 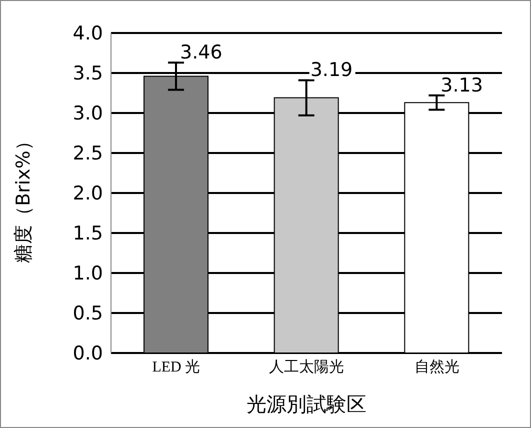 I want to click on y-tick-label: 3.5, so click(x=87, y=73).